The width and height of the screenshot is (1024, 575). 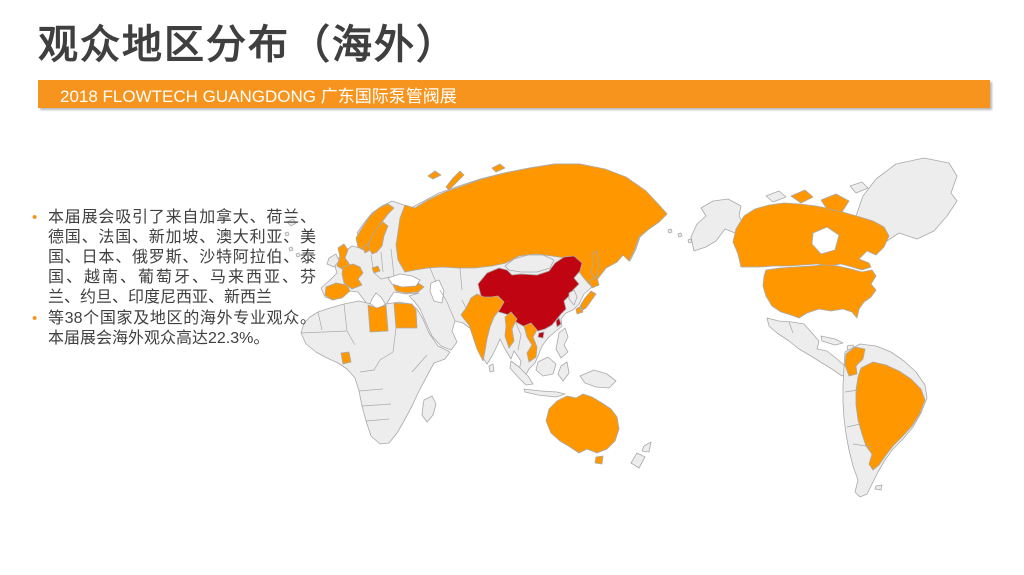 I want to click on country-canada, so click(x=811, y=236).